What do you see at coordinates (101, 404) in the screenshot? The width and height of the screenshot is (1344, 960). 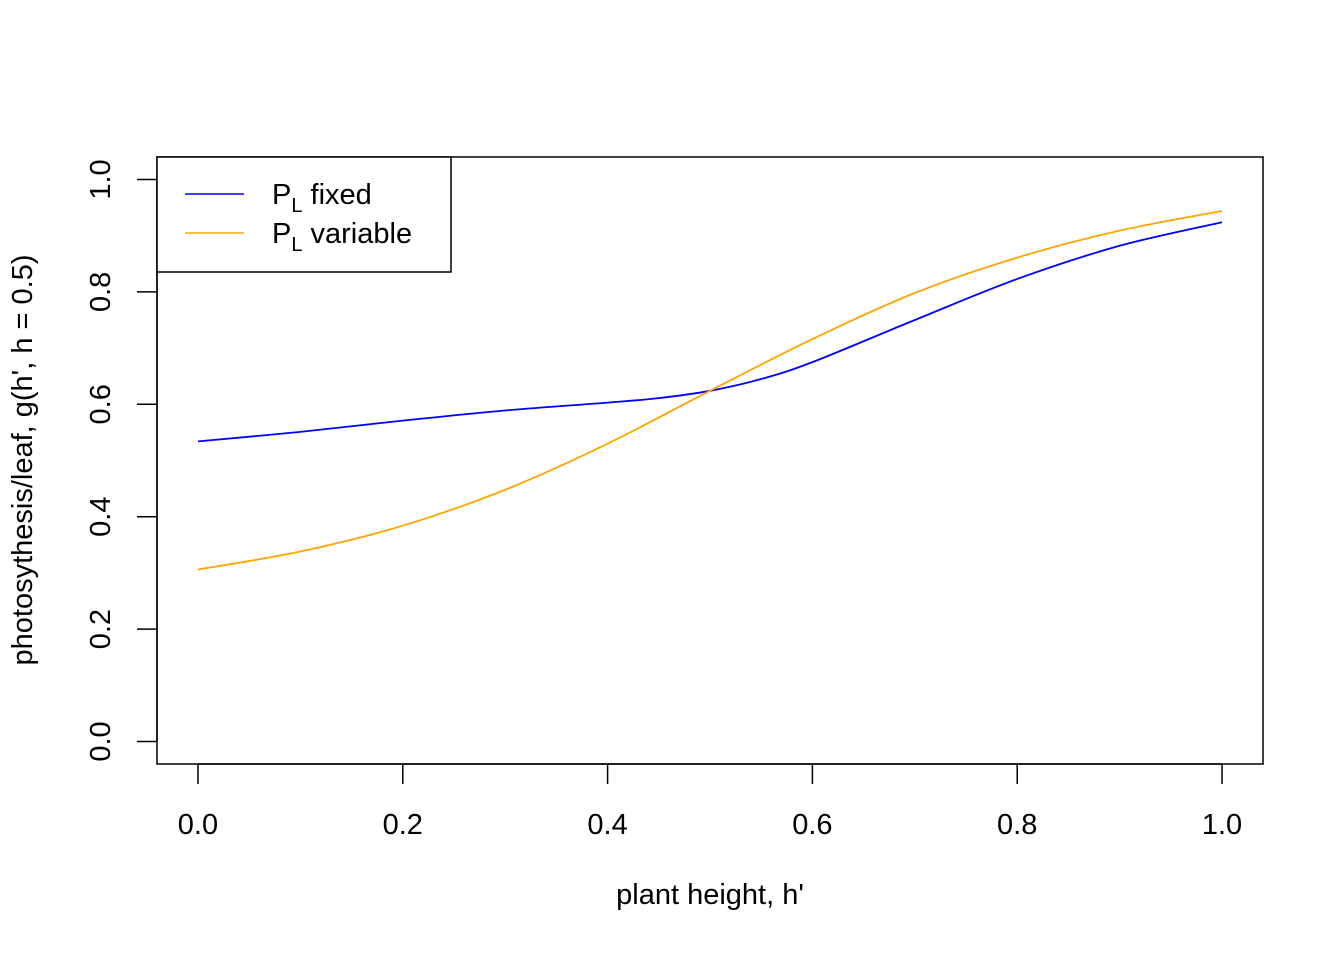 I see `y-tick-label: 0.6` at bounding box center [101, 404].